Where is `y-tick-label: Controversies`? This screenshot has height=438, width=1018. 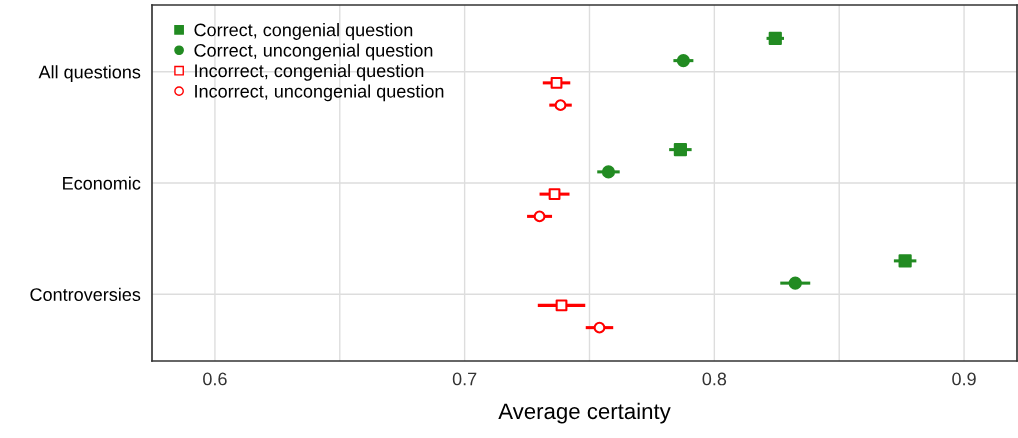 y-tick-label: Controversies is located at coordinates (85, 294).